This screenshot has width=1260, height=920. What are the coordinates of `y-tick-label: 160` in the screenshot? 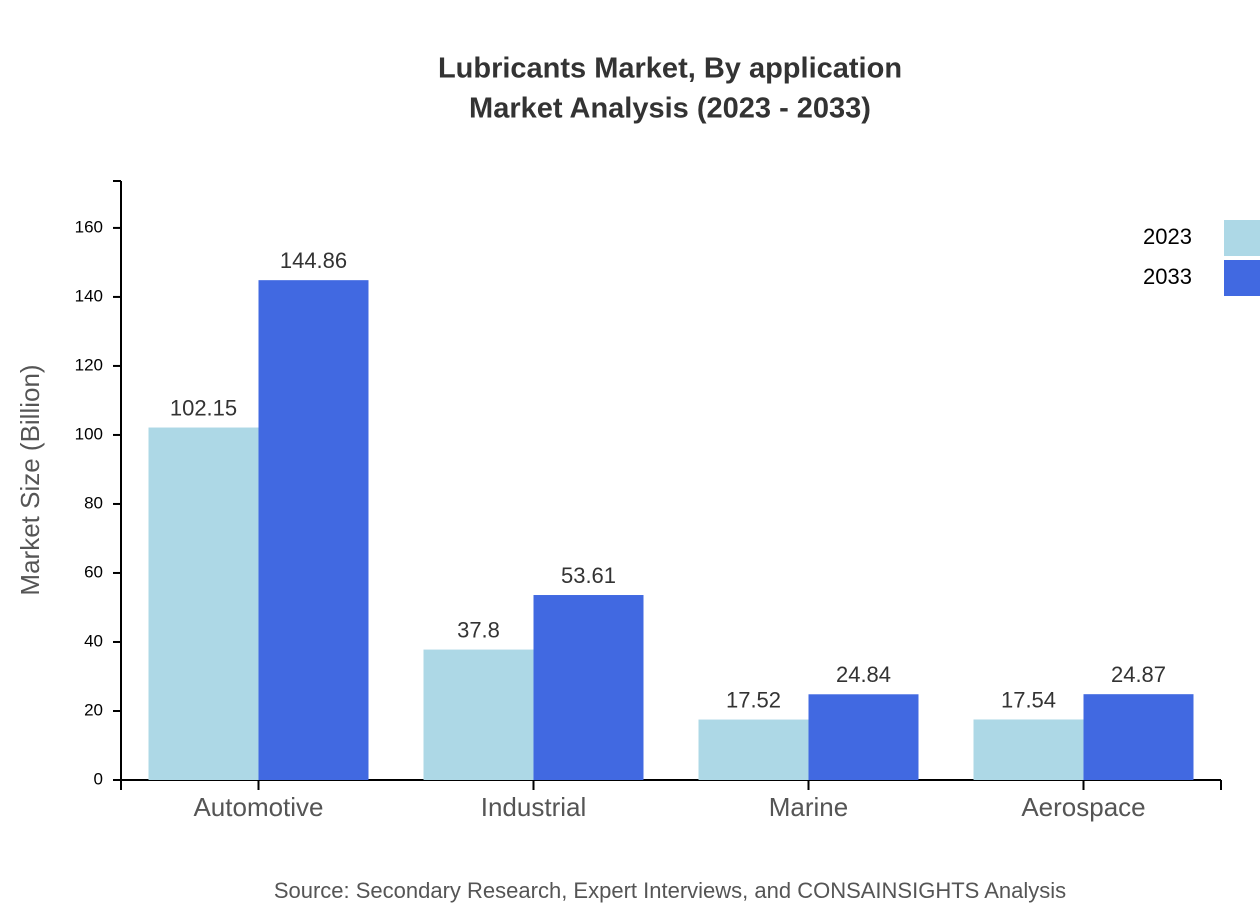 It's located at (89, 226).